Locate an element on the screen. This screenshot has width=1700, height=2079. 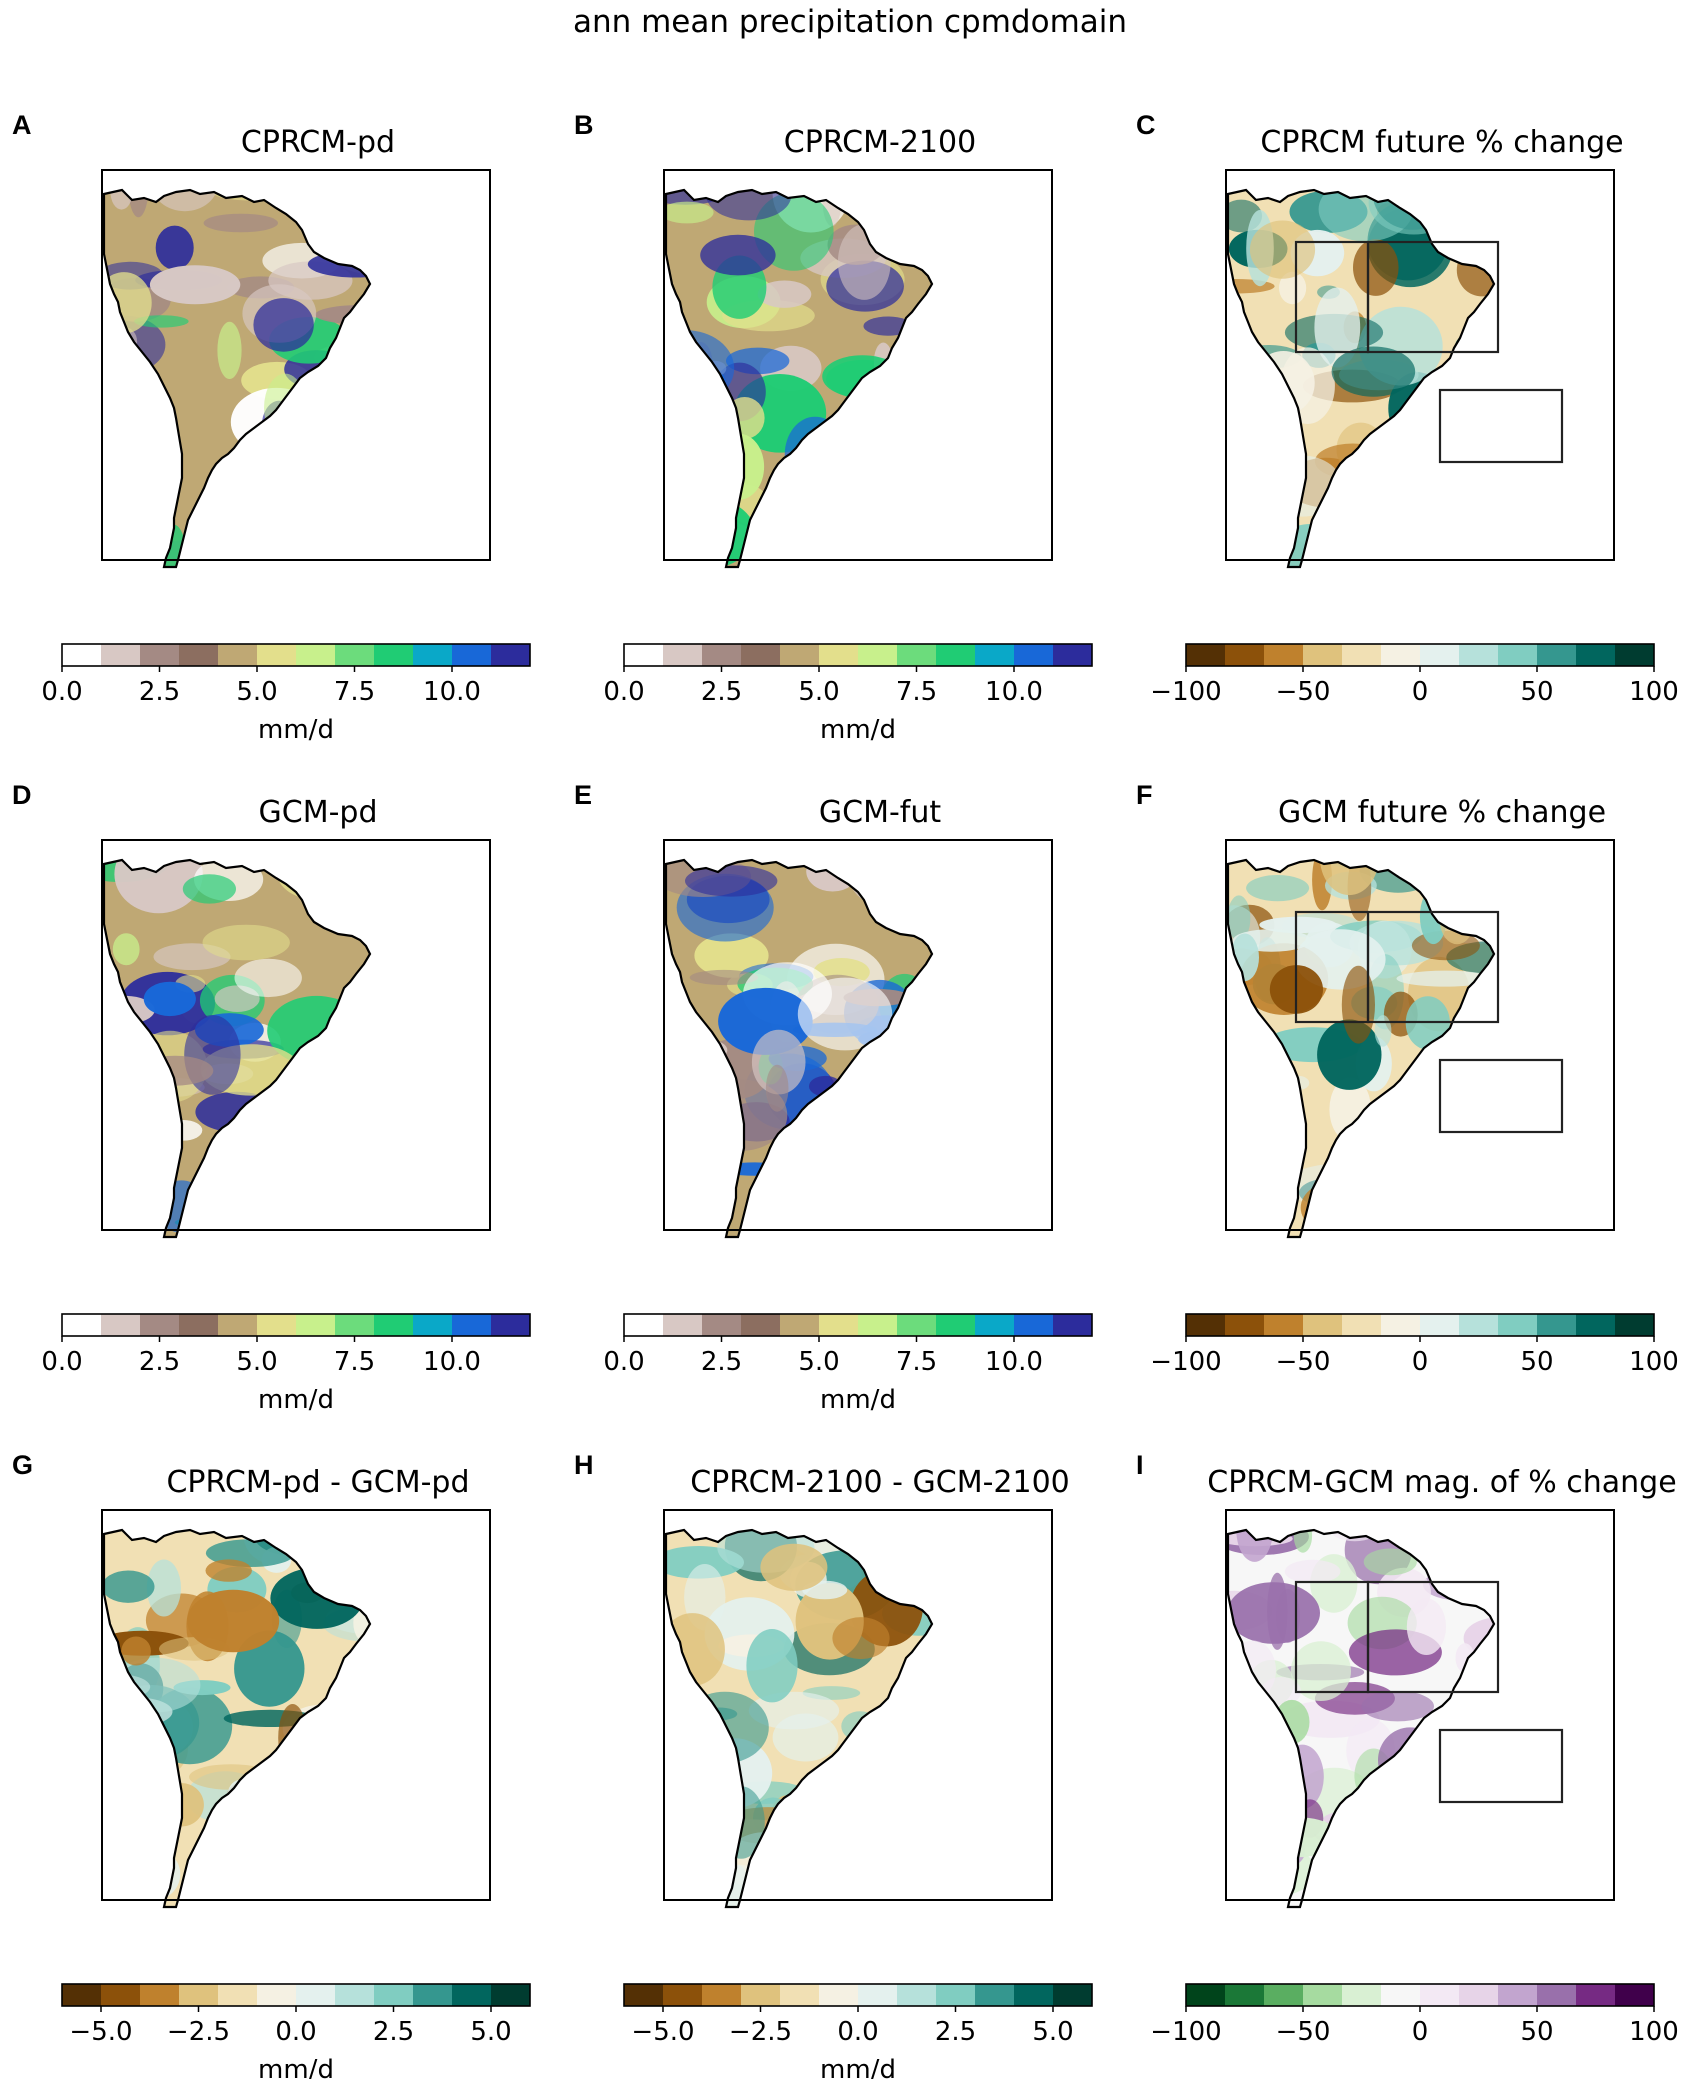
colorbar: −5.0 −2.5 0.0 2.5 5.0 mm/d is located at coordinates (296, 2031).